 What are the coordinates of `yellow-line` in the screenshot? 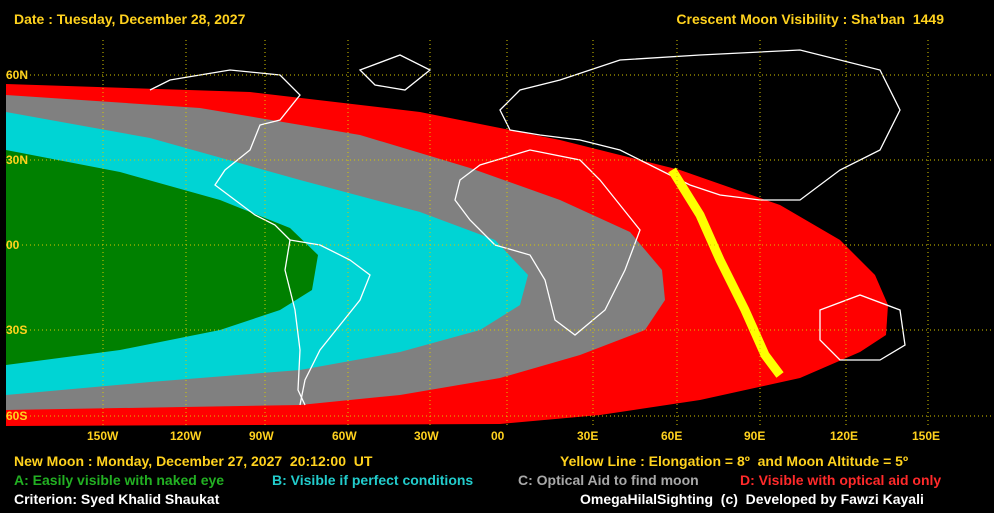 It's located at (726, 272).